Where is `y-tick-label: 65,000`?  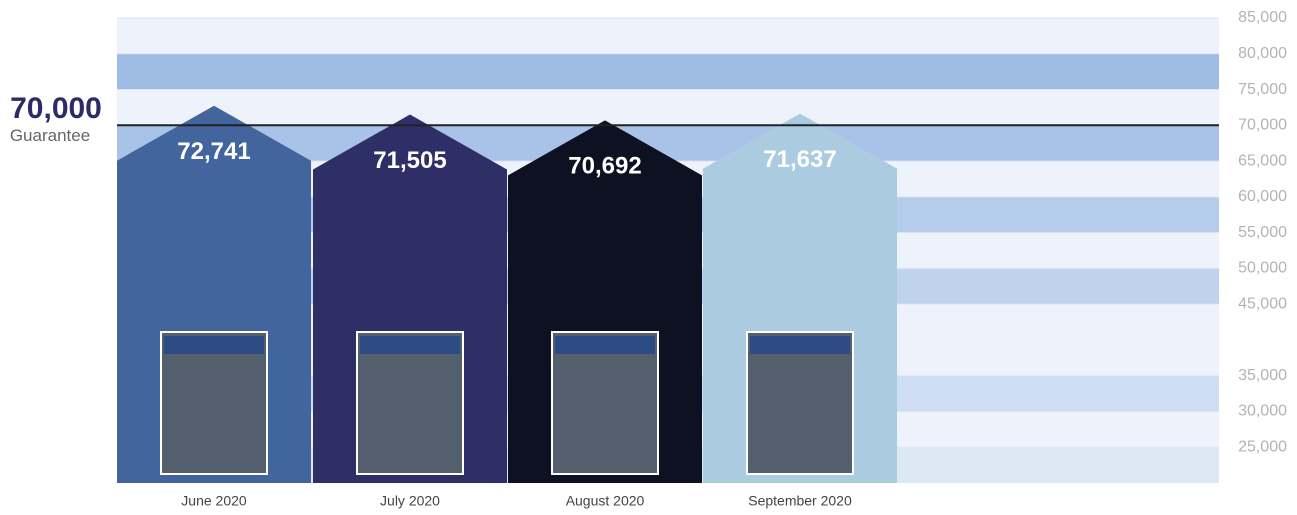
y-tick-label: 65,000 is located at coordinates (1262, 160).